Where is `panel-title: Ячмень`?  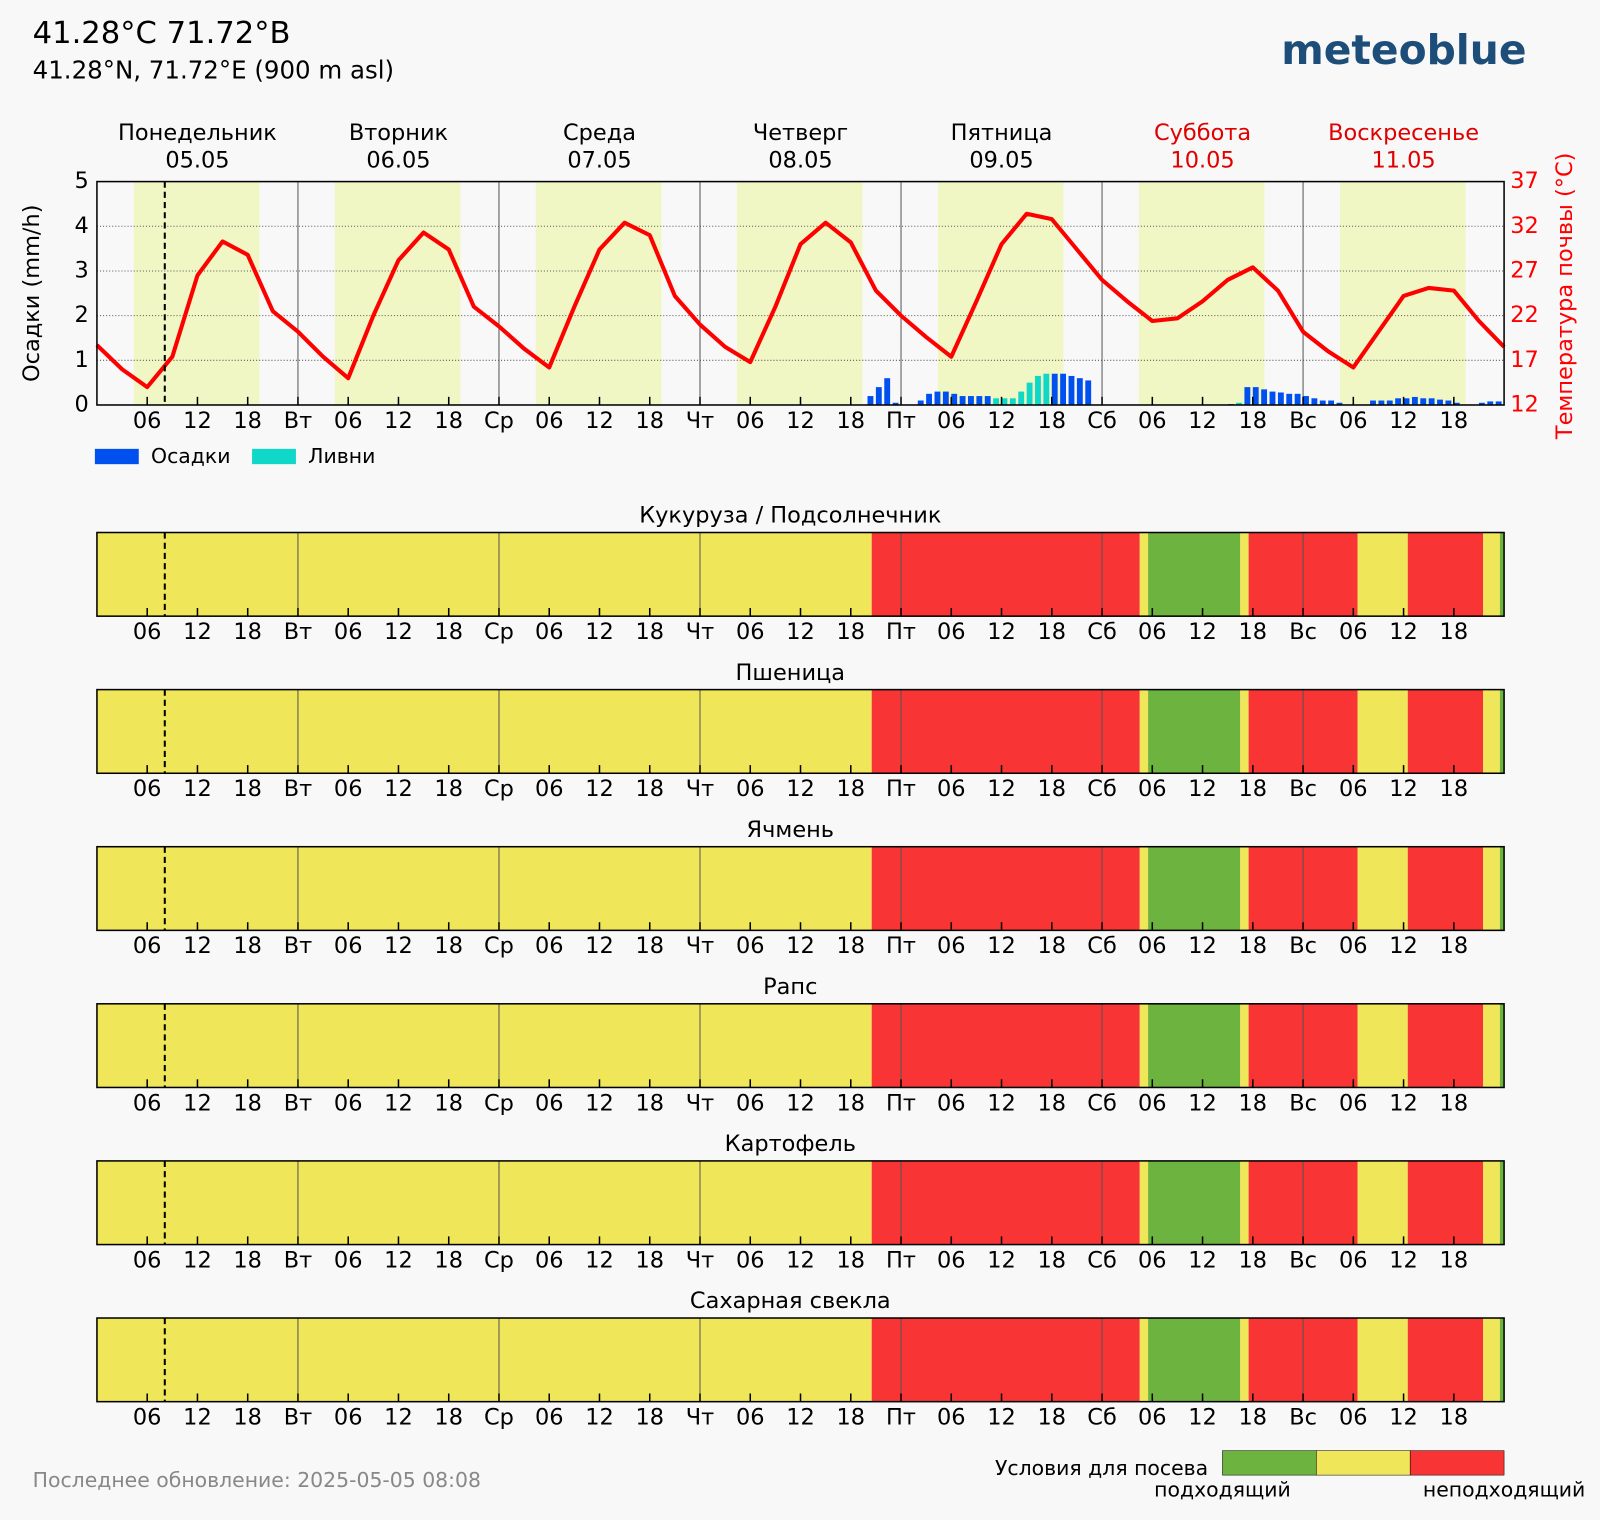
panel-title: Ячмень is located at coordinates (790, 830).